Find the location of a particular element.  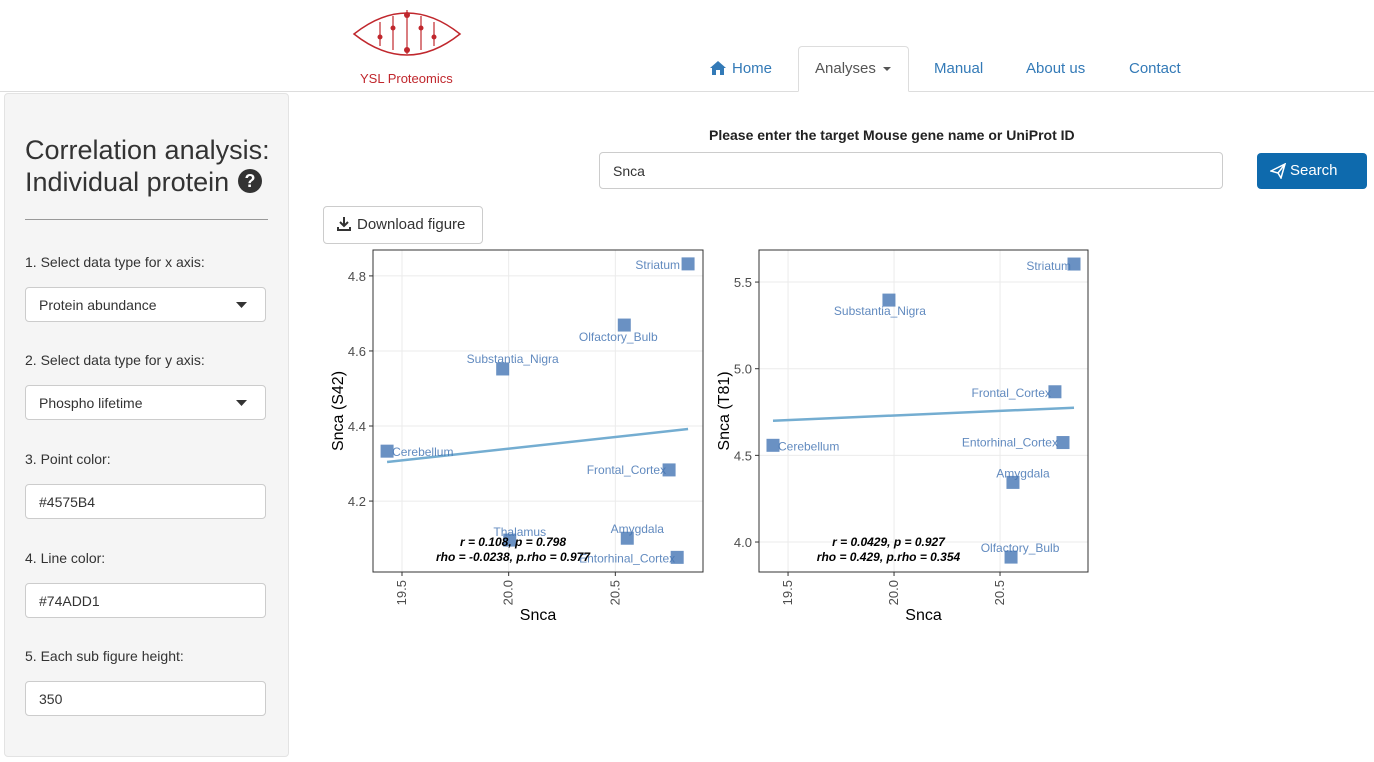

send-icon is located at coordinates (1278, 171).